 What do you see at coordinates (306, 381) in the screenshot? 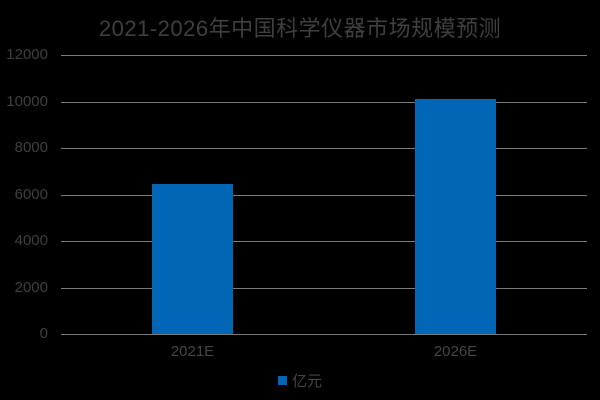
I see `legend-label: 亿元` at bounding box center [306, 381].